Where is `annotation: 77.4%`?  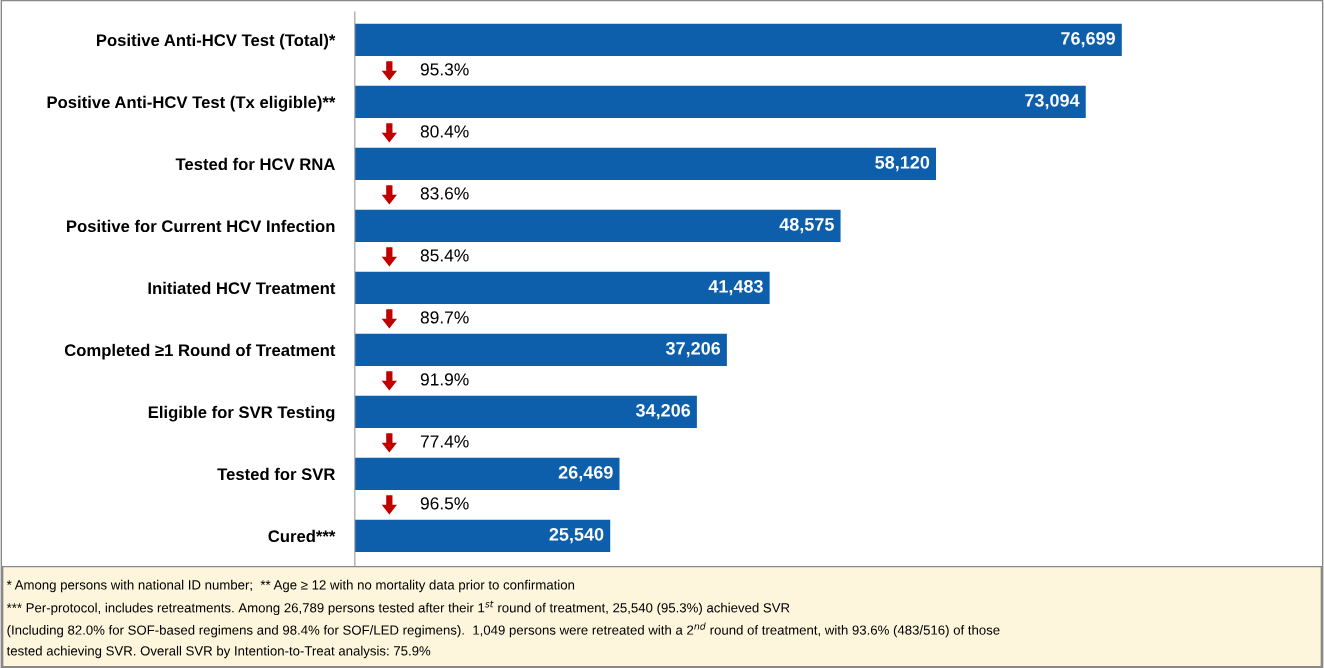
annotation: 77.4% is located at coordinates (444, 441).